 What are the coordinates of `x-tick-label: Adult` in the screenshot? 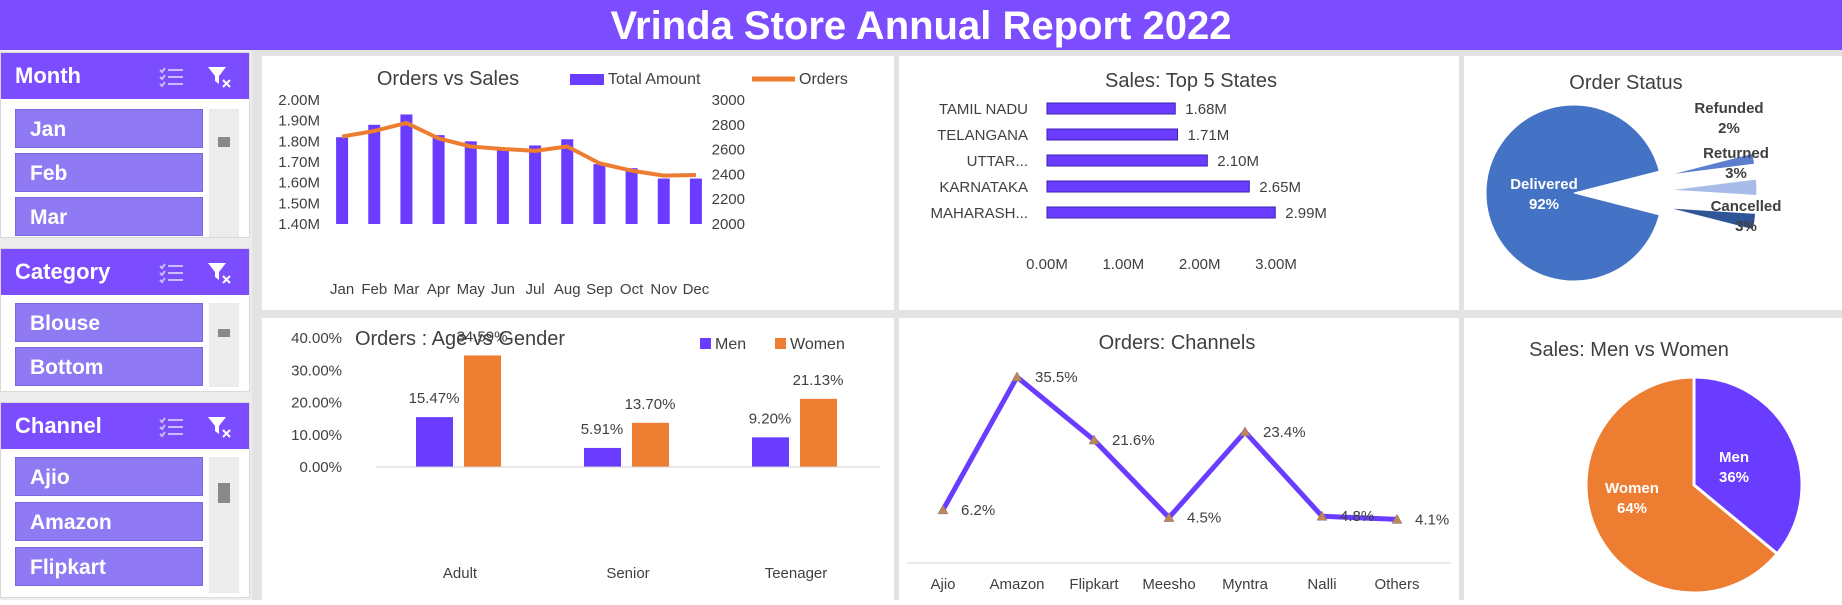 It's located at (460, 573).